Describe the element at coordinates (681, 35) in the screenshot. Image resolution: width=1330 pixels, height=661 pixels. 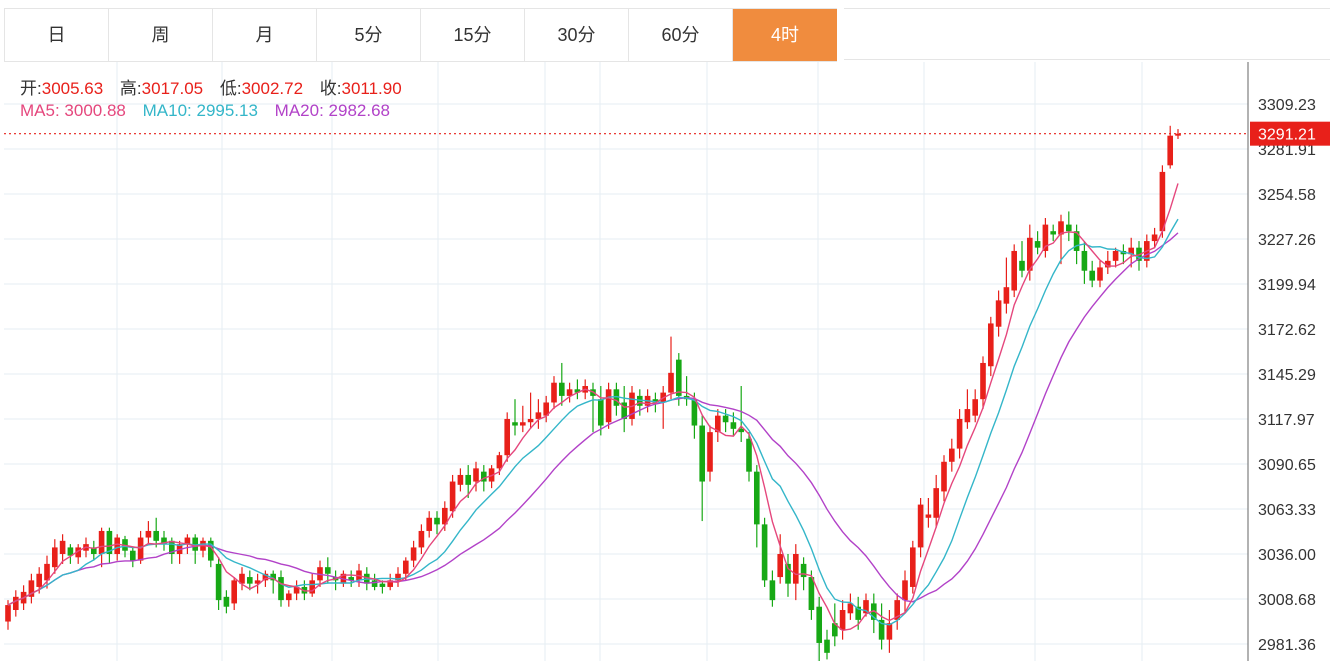
I see `tab-60min: 60分` at that location.